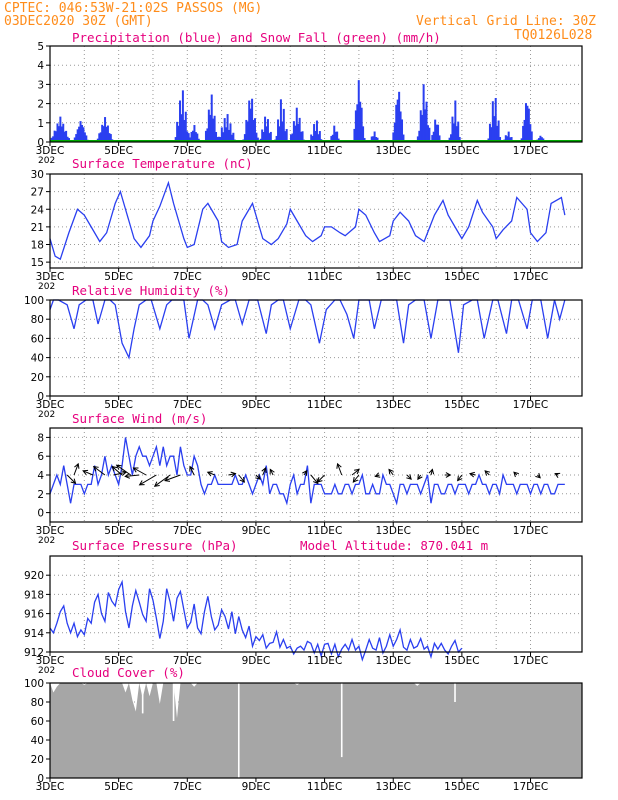  Describe the element at coordinates (37, 193) in the screenshot. I see `y-tick-label: 27` at that location.